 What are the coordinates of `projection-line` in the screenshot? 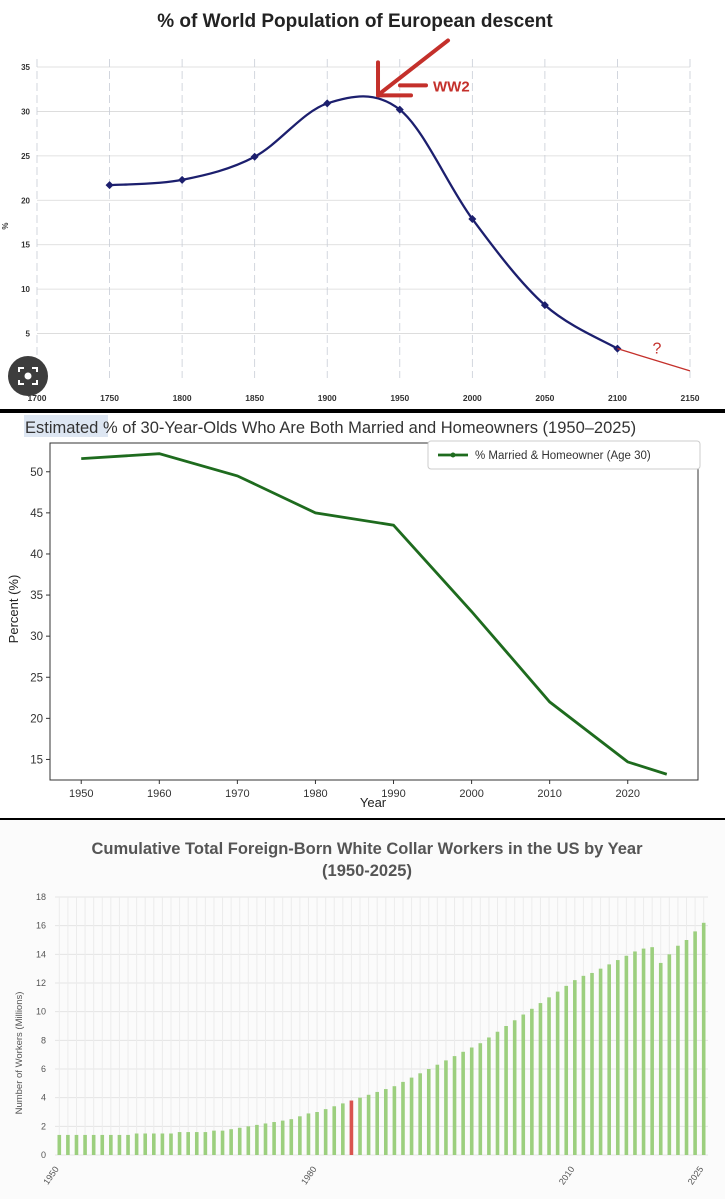 It's located at (654, 360).